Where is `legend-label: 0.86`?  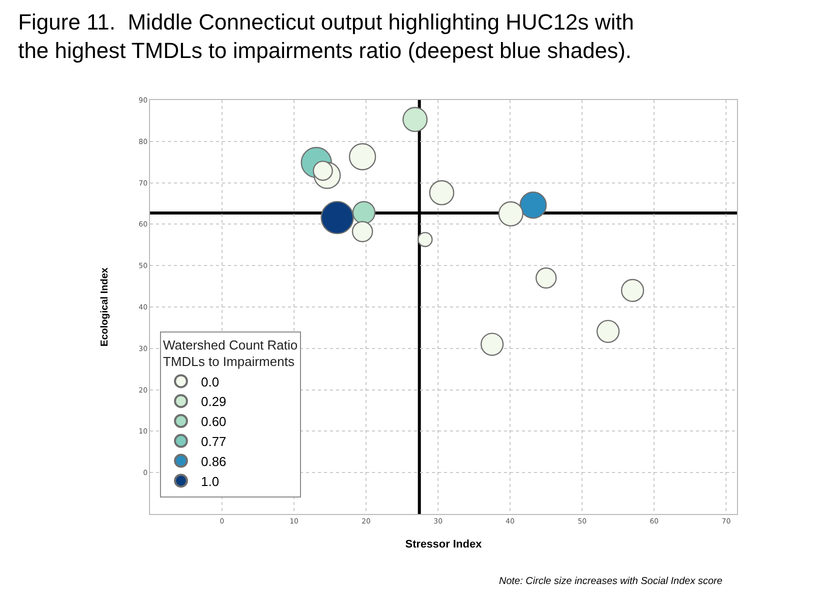
legend-label: 0.86 is located at coordinates (213, 461).